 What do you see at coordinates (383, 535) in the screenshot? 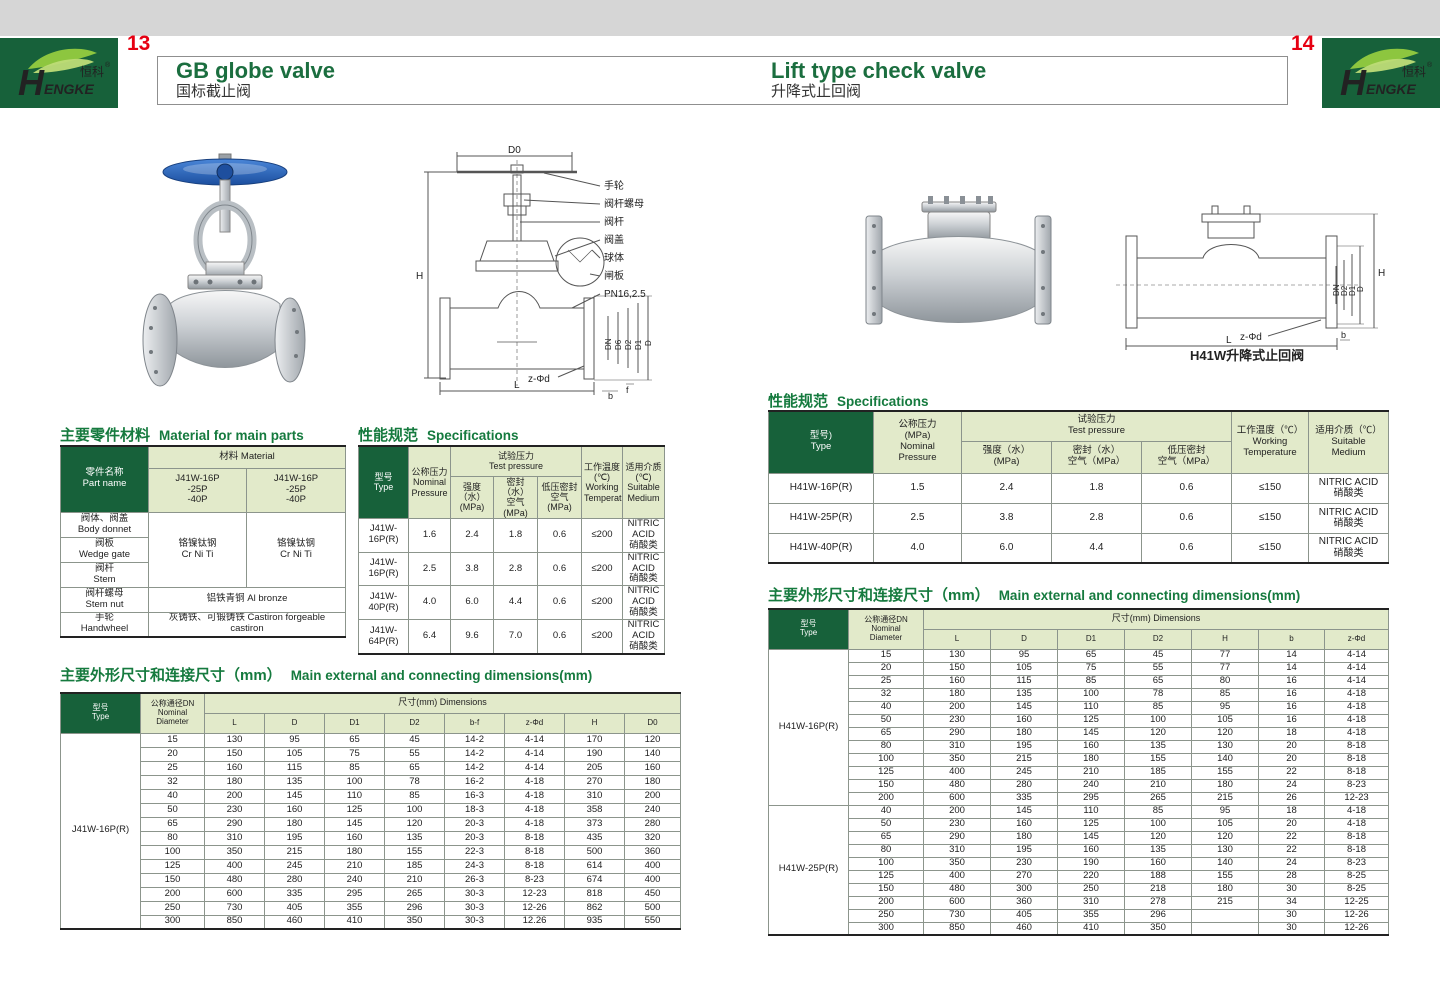
I see `table-cell: J41W-16P(R)` at bounding box center [383, 535].